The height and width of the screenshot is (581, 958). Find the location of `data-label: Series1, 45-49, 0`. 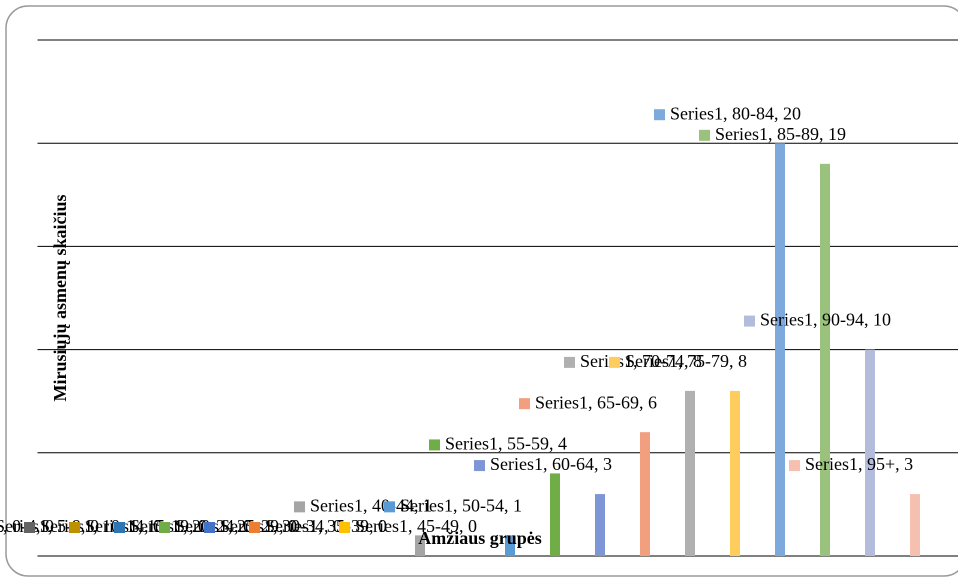

data-label: Series1, 45-49, 0 is located at coordinates (416, 526).